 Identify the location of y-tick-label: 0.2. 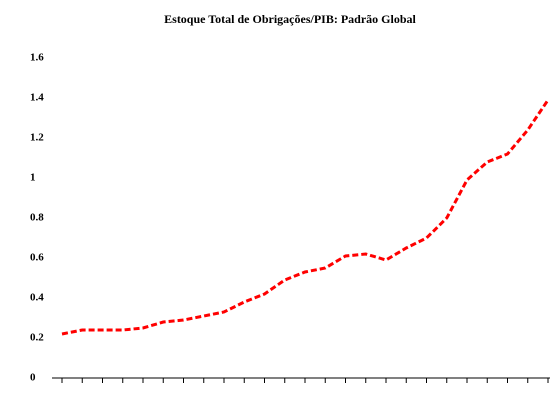
(37, 338).